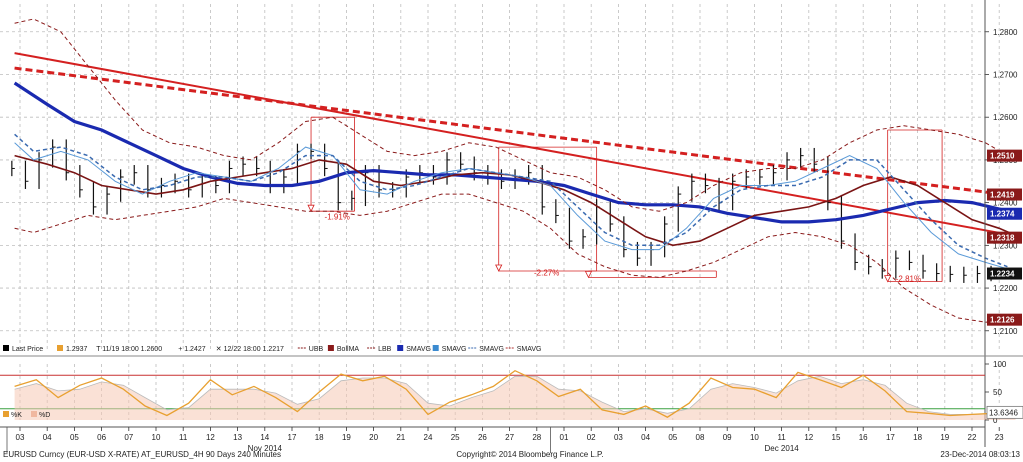 The height and width of the screenshot is (462, 1023). I want to click on price-tag: 1.2318, so click(1004, 237).